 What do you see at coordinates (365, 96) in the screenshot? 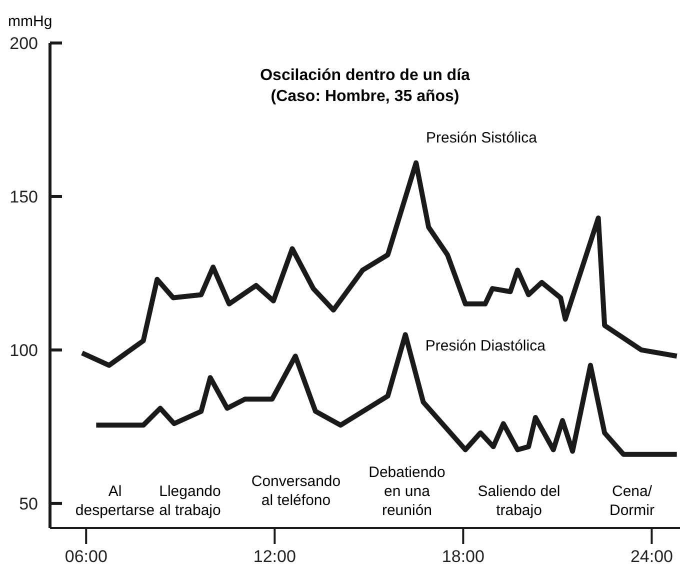
I see `text: (Caso: Hombre, 35 años)` at bounding box center [365, 96].